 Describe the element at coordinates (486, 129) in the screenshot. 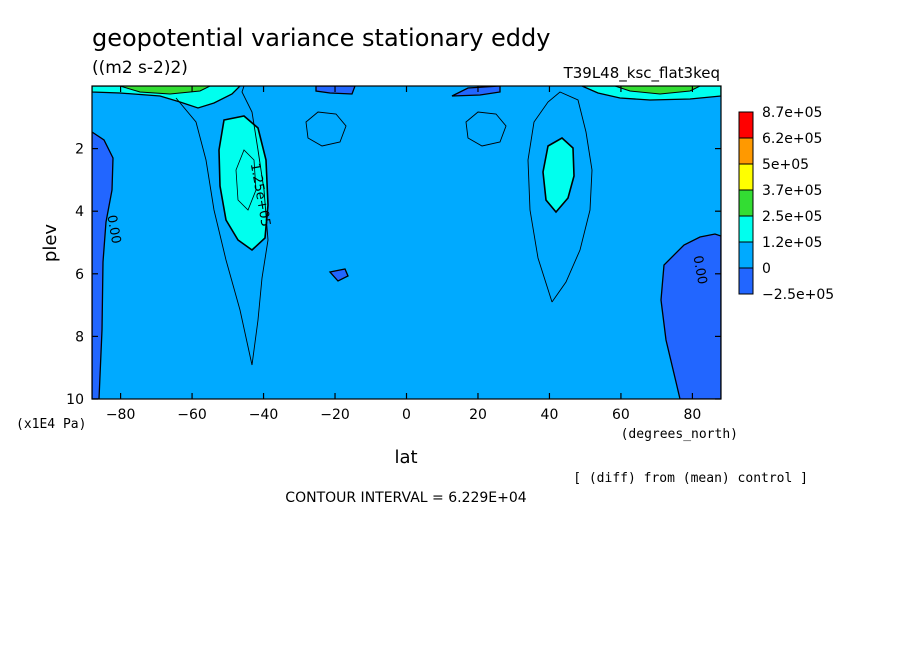

I see `contour-line-loop-right` at that location.